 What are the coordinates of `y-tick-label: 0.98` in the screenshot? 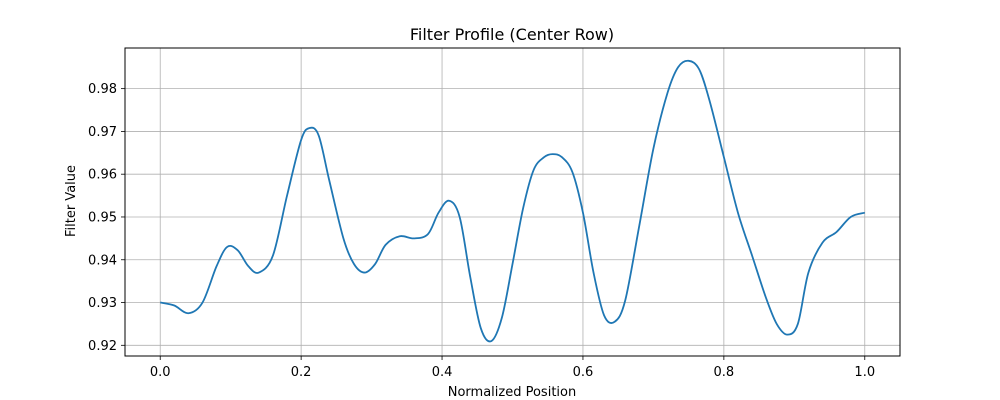 It's located at (102, 89).